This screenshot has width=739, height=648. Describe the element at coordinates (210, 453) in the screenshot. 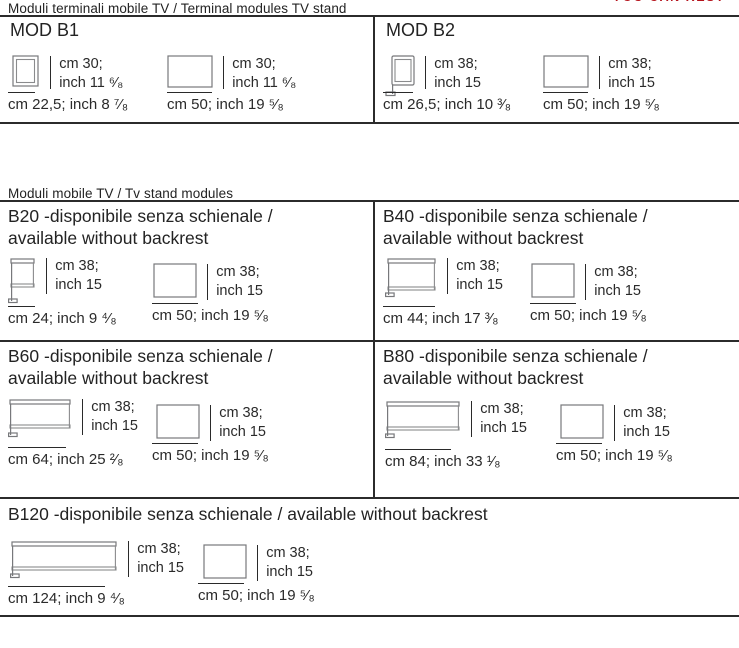

I see `b60-width-label-2: cm 50; inch 19 ⁵⁄₈` at that location.